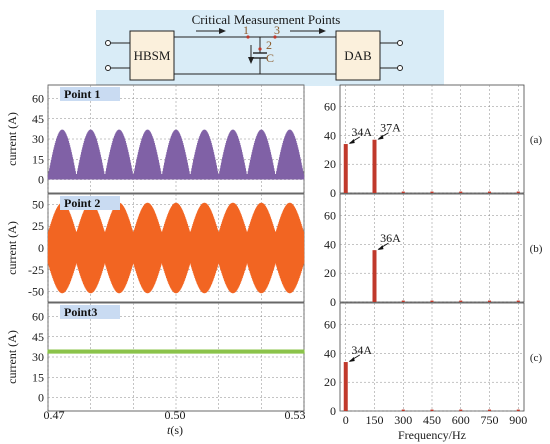 The width and height of the screenshot is (550, 444). What do you see at coordinates (518, 420) in the screenshot?
I see `x-tick-label: 900` at bounding box center [518, 420].